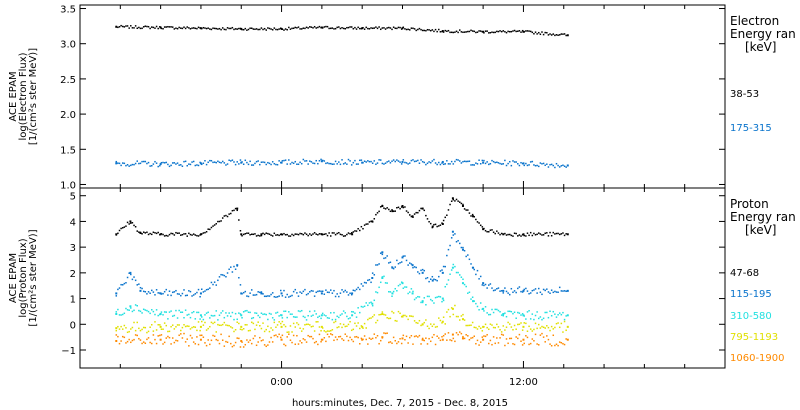 The height and width of the screenshot is (410, 800). I want to click on legend-entry: 47-68, so click(744, 273).